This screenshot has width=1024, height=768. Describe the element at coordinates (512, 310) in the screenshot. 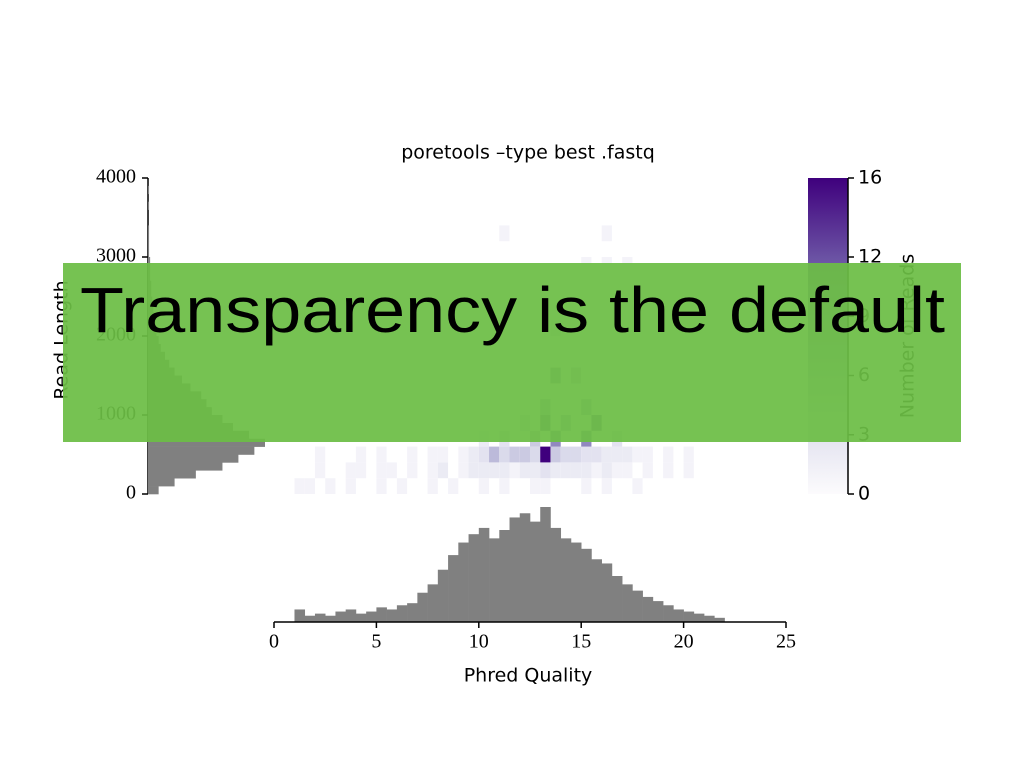

I see `banner-text: Transparency is the default` at that location.